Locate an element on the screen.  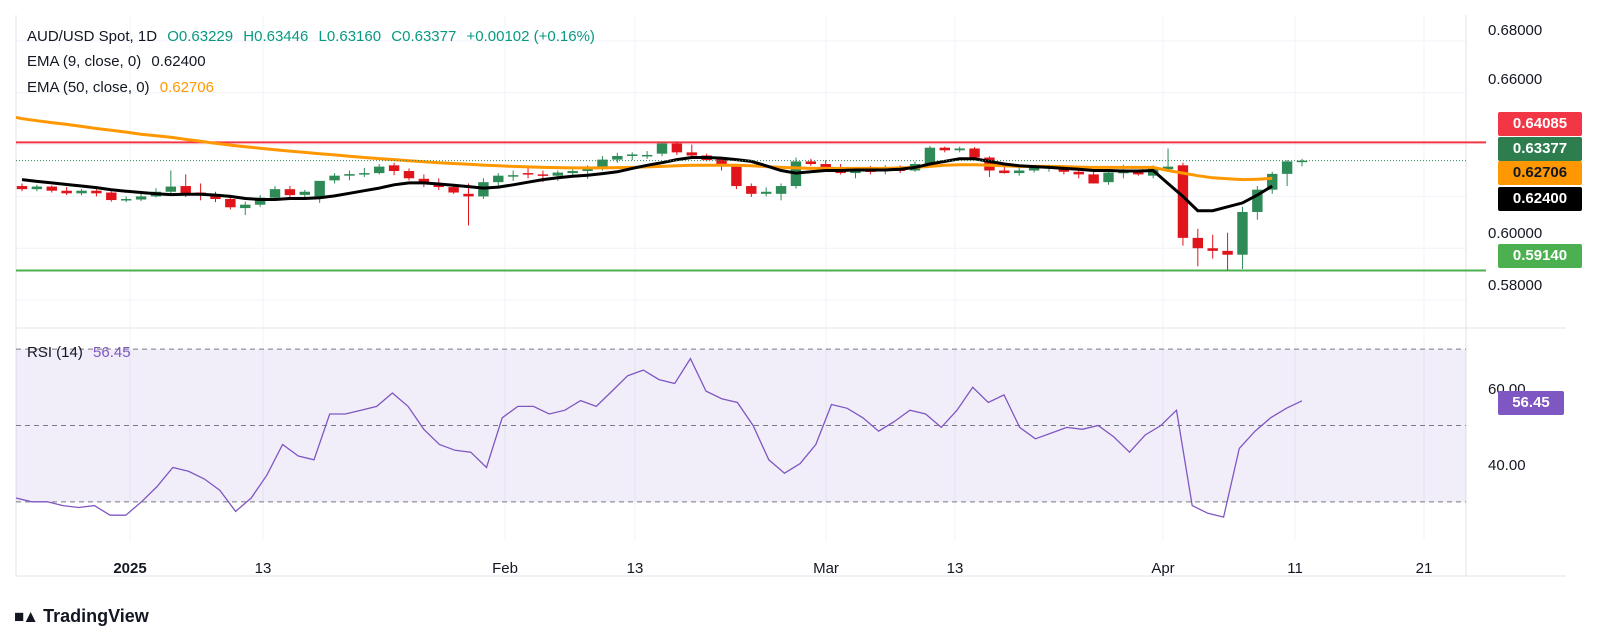
price-axis-label: 0.68000 is located at coordinates (1515, 30).